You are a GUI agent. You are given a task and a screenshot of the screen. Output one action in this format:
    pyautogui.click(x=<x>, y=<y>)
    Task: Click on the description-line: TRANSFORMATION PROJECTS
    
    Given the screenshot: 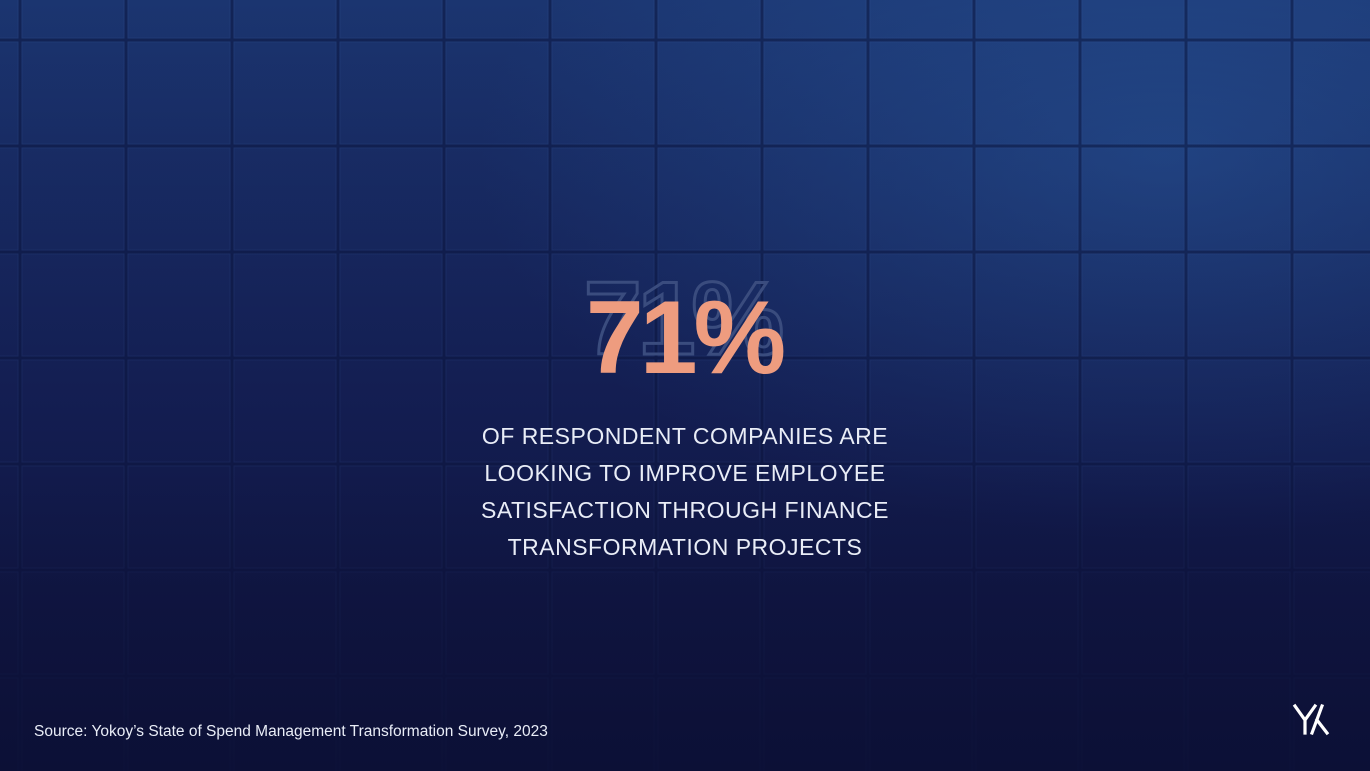 What is the action you would take?
    pyautogui.click(x=685, y=547)
    